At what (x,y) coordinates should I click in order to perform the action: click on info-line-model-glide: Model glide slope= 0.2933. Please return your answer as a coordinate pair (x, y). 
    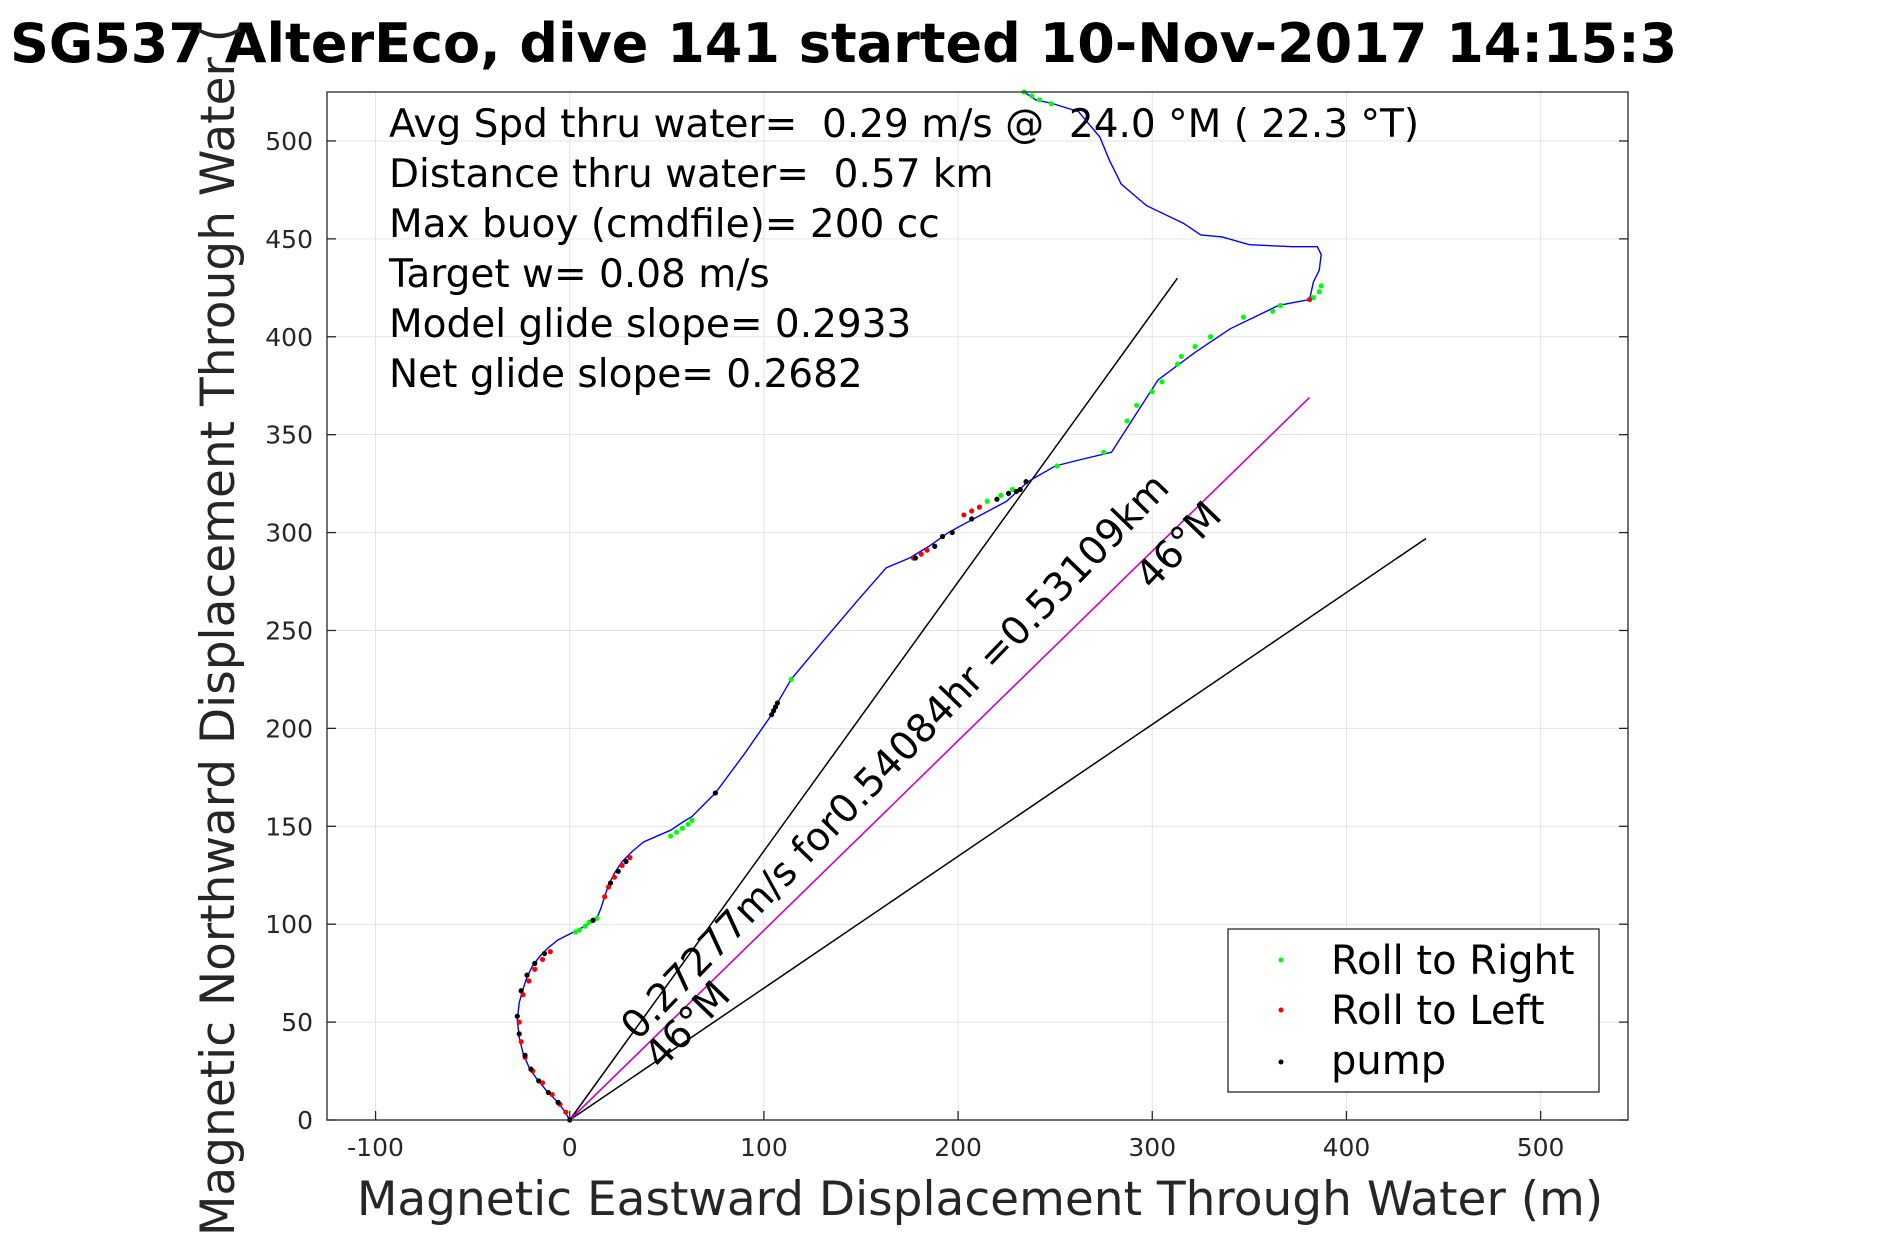
    Looking at the image, I should click on (650, 324).